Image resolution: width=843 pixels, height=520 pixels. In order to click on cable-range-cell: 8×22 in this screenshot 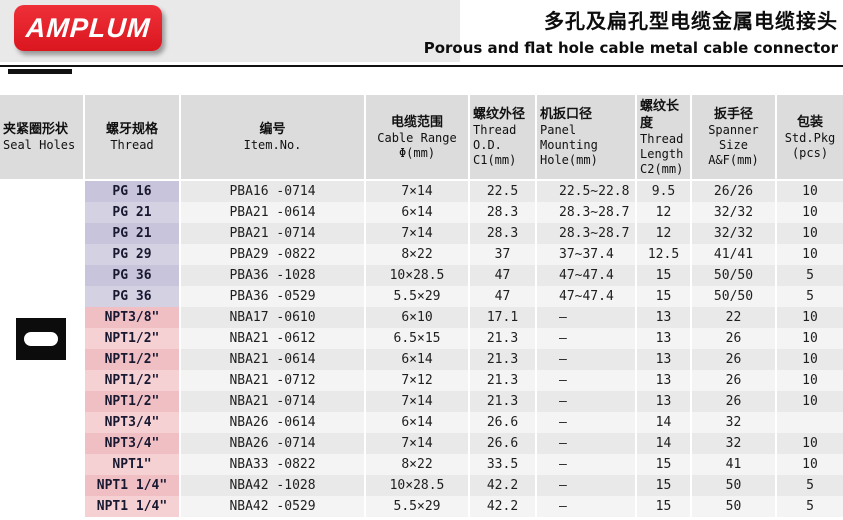, I will do `click(417, 254)`.